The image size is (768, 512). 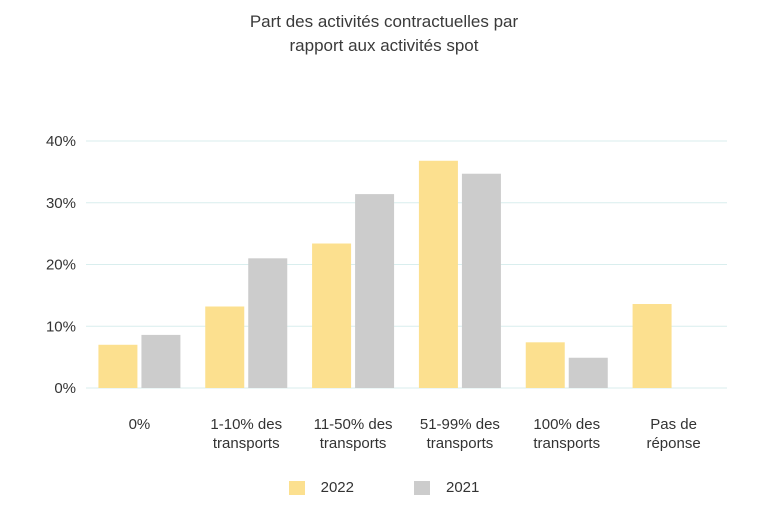 What do you see at coordinates (246, 434) in the screenshot?
I see `x-tick-label: 1-10% des transports` at bounding box center [246, 434].